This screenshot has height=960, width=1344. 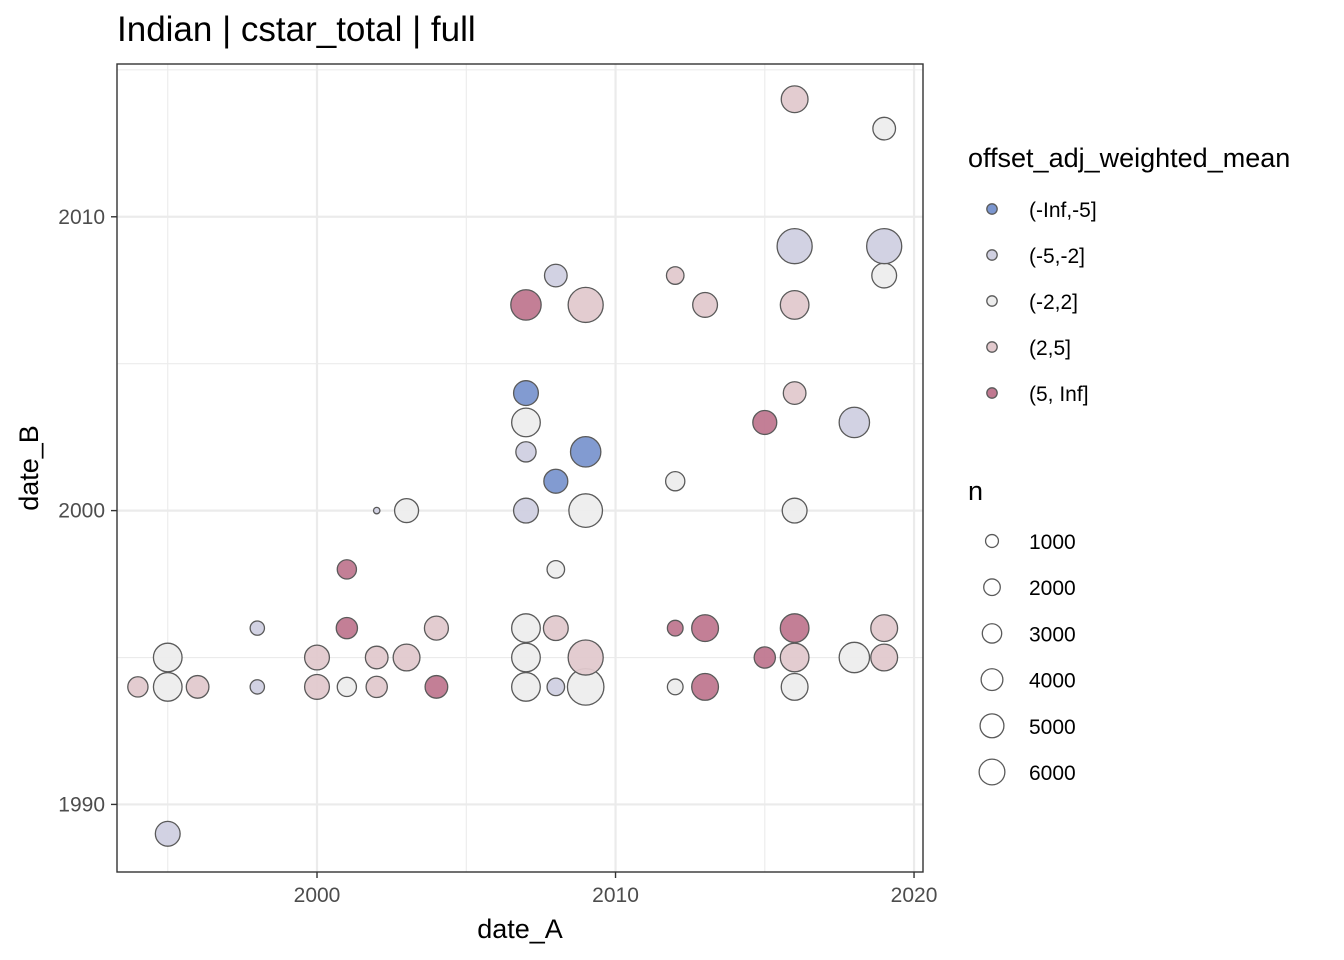 I want to click on size-legend-label: 1000, so click(x=1052, y=542).